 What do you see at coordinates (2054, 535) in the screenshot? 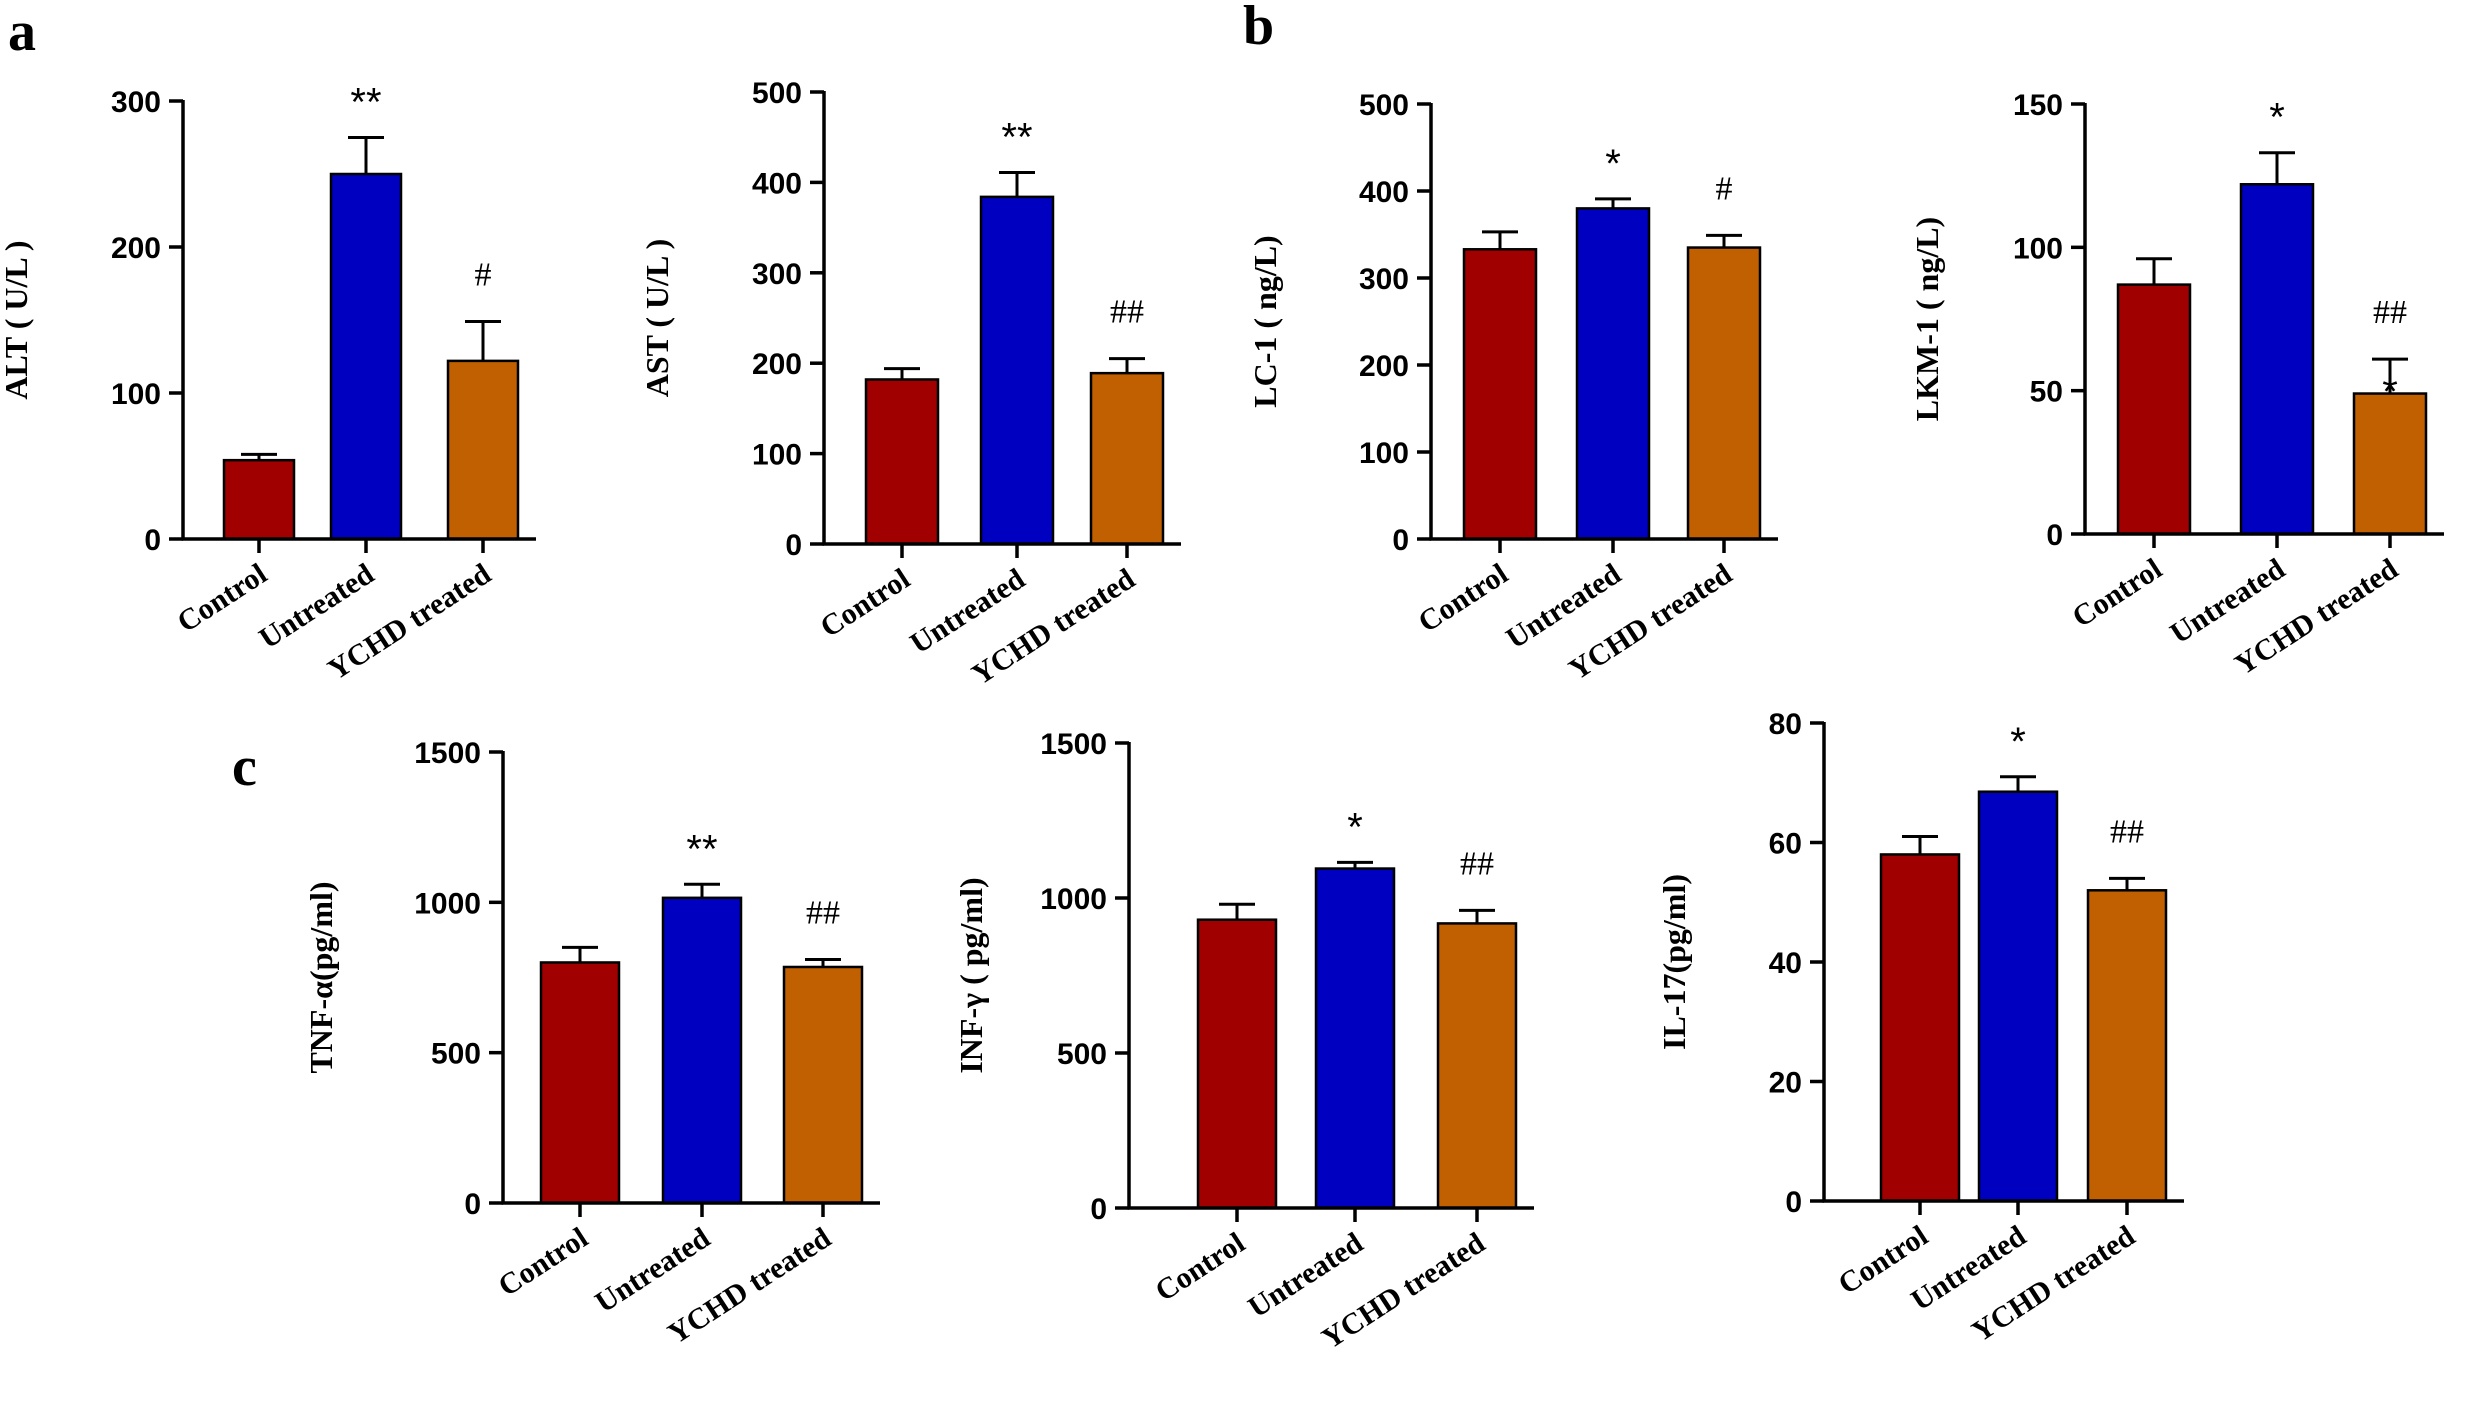
I see `chart4-ytick-label-1: 0` at bounding box center [2054, 535].